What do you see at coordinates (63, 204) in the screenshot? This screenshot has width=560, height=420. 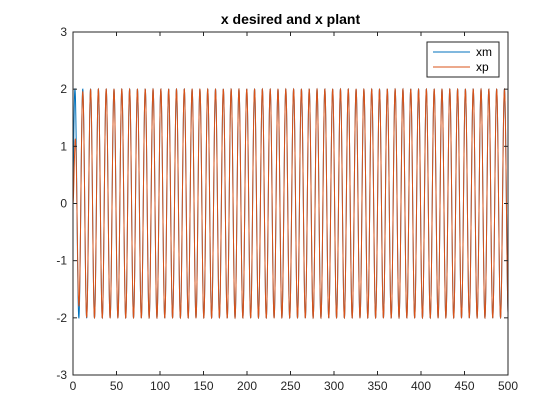 I see `y-tick-label: 0` at bounding box center [63, 204].